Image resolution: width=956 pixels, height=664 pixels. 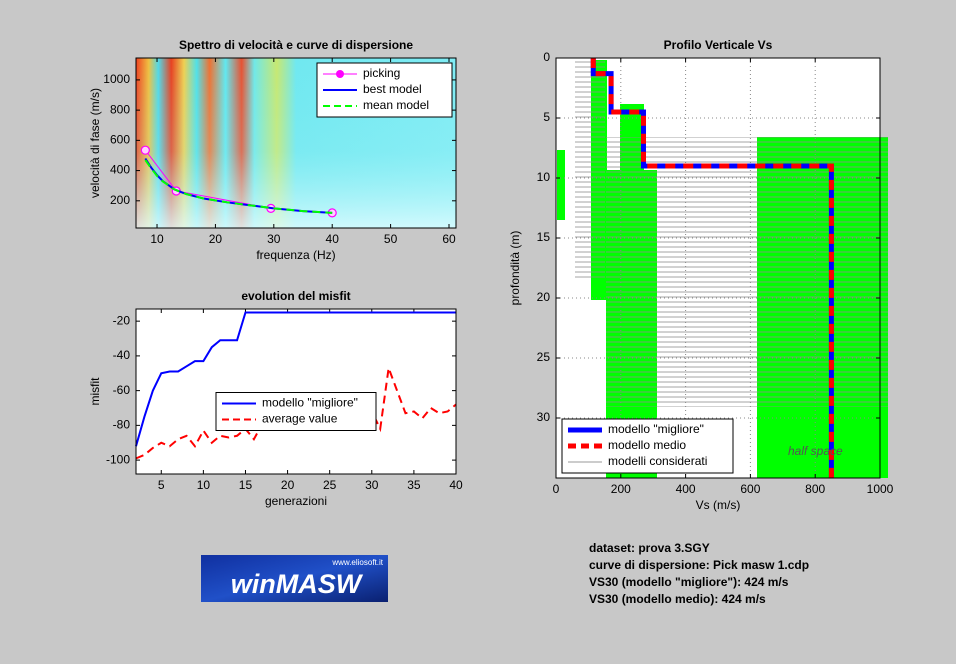 What do you see at coordinates (815, 451) in the screenshot?
I see `annotation: half space` at bounding box center [815, 451].